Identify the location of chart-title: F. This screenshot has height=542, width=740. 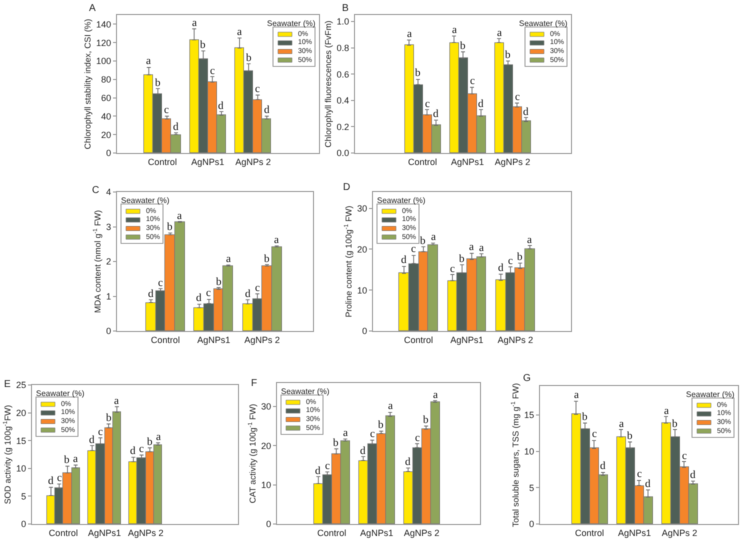
(254, 383).